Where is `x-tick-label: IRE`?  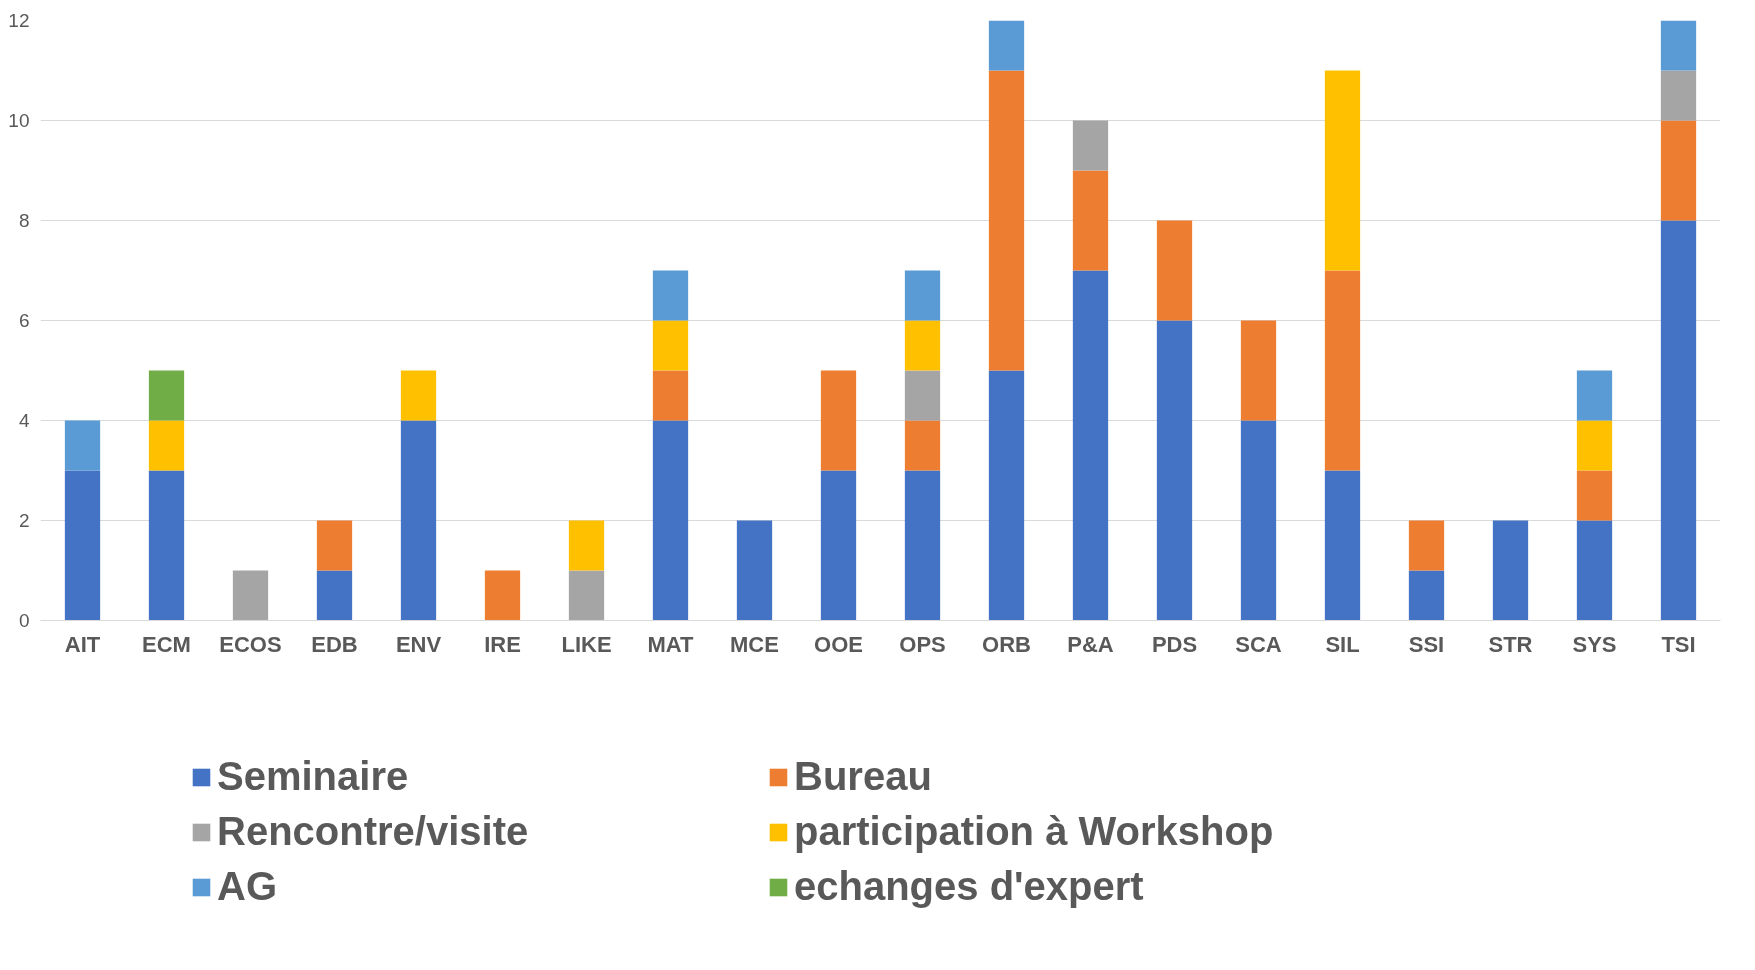 x-tick-label: IRE is located at coordinates (502, 644).